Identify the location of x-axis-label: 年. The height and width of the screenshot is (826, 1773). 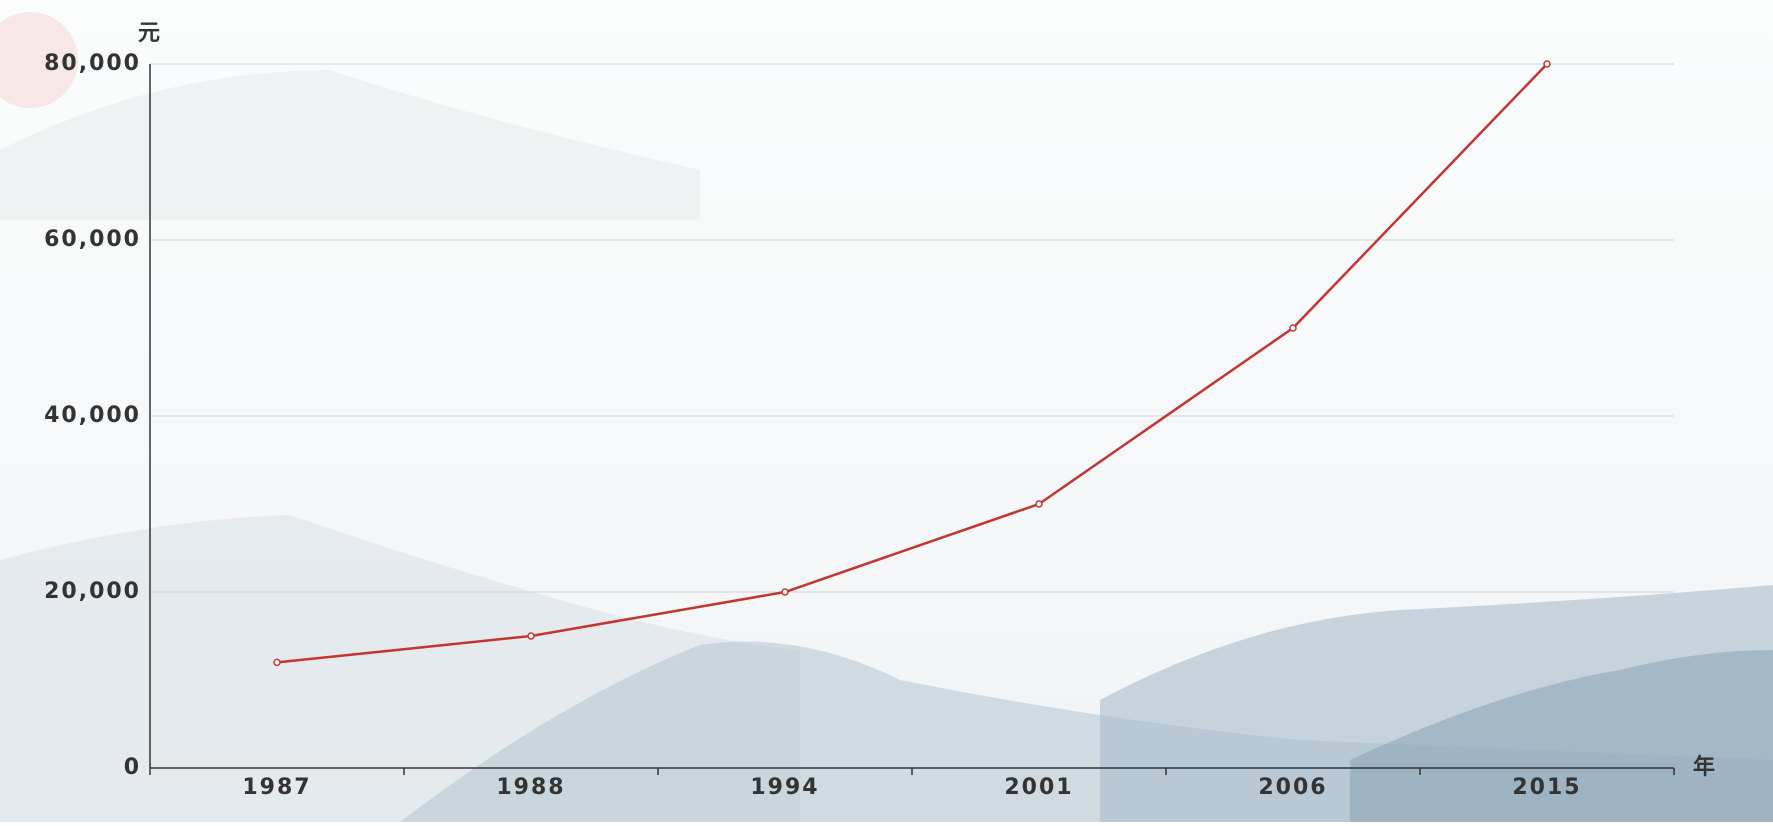
(1705, 767).